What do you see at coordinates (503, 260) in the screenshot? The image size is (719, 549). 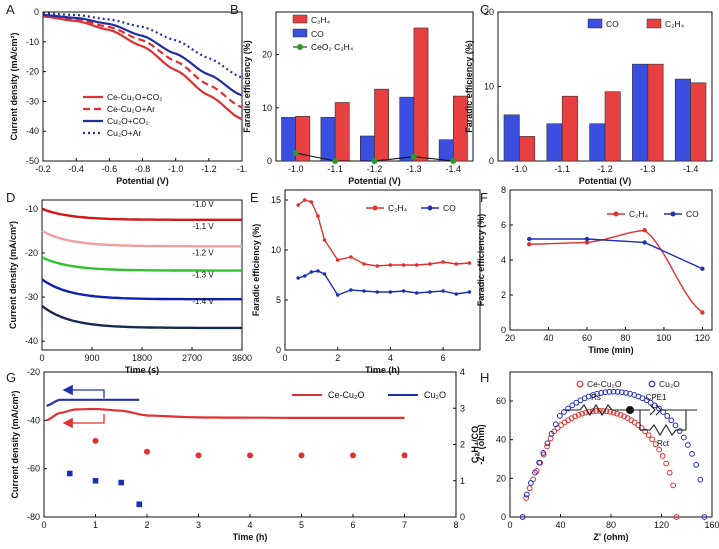 I see `panel-f-ytick-label: 4` at bounding box center [503, 260].